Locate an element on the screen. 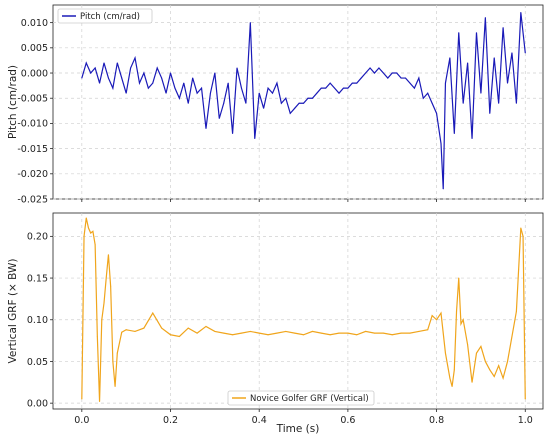  pitch-ytick-label: -0.010 is located at coordinates (32, 124).